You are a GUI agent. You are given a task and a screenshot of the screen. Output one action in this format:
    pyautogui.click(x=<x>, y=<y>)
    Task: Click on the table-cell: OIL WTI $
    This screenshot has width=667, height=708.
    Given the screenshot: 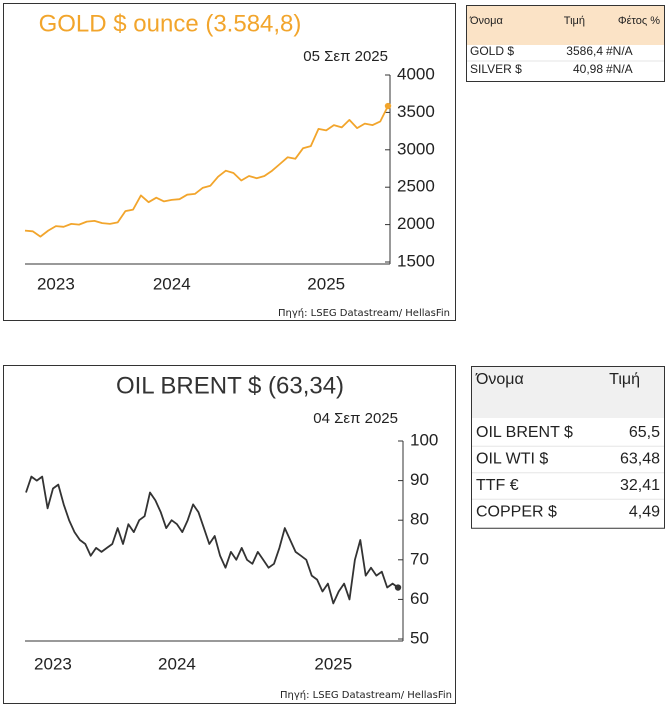 What is the action you would take?
    pyautogui.click(x=512, y=459)
    